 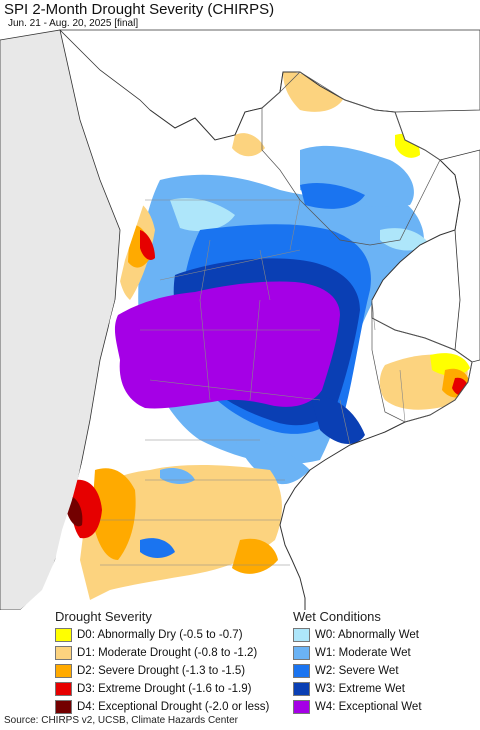 I want to click on legend-item-w4: W4: Exceptional Wet, so click(x=357, y=707).